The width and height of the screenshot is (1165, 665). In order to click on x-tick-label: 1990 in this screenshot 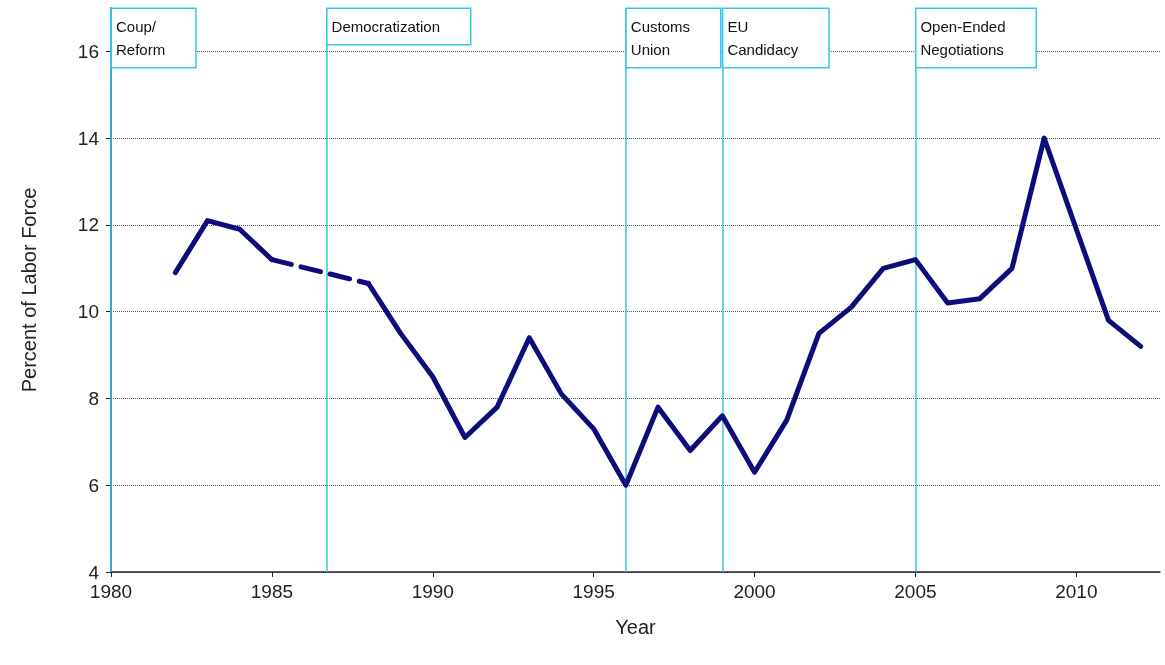, I will do `click(432, 591)`.